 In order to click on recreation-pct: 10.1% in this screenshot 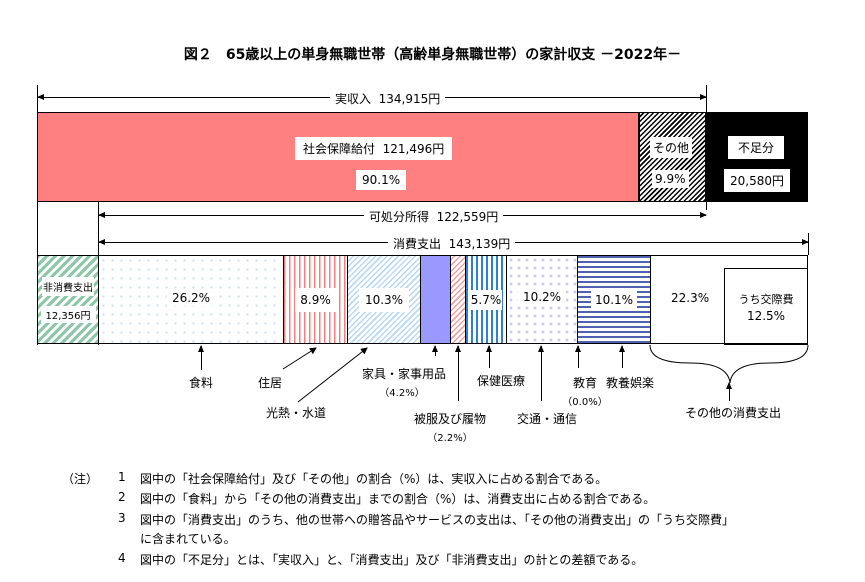, I will do `click(614, 299)`.